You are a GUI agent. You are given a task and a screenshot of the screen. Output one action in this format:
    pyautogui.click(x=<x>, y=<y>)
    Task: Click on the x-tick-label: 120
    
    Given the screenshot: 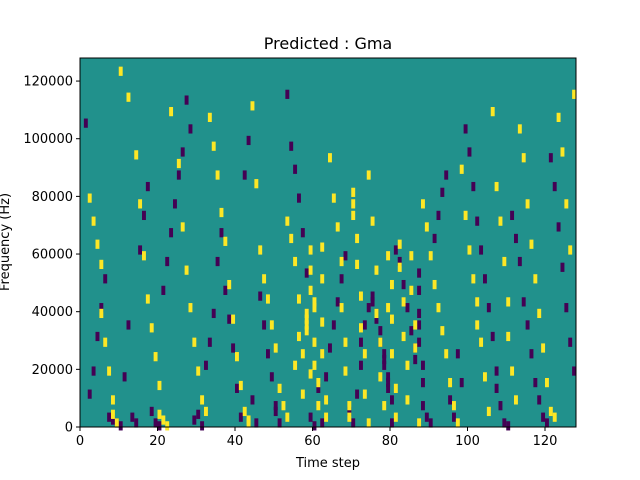 What is the action you would take?
    pyautogui.click(x=545, y=441)
    